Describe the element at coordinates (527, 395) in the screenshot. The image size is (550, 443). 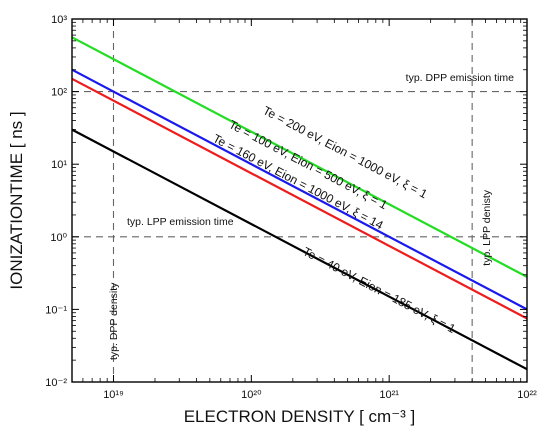
I see `x-tick-label: 10²²` at that location.